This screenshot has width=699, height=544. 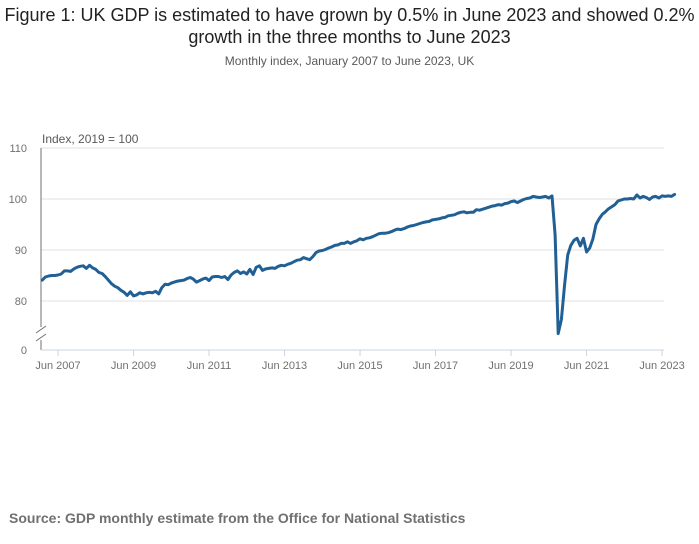 I want to click on x-tick-label-jun-2017: Jun 2017, so click(x=435, y=366).